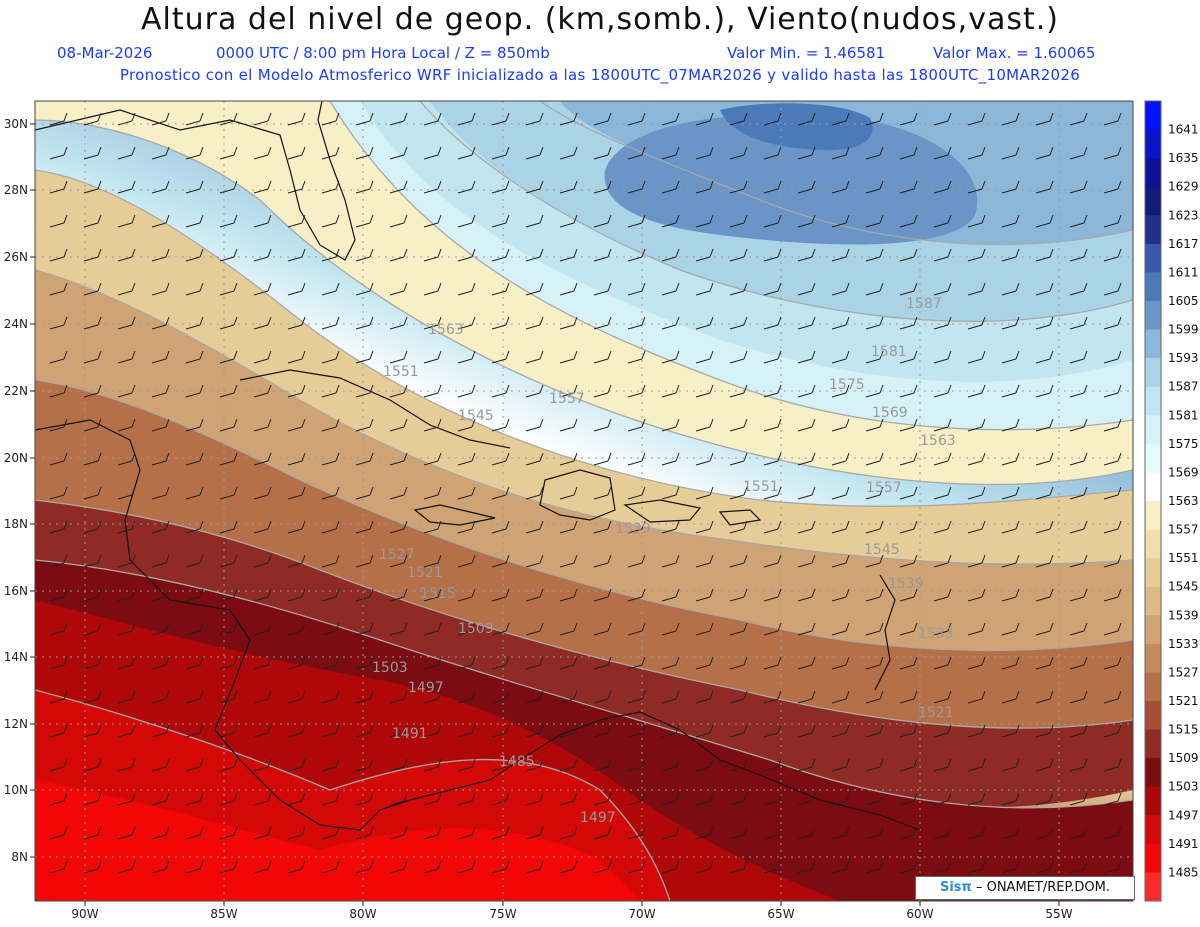 The width and height of the screenshot is (1200, 927). I want to click on colorbar-swatch, so click(1153, 316).